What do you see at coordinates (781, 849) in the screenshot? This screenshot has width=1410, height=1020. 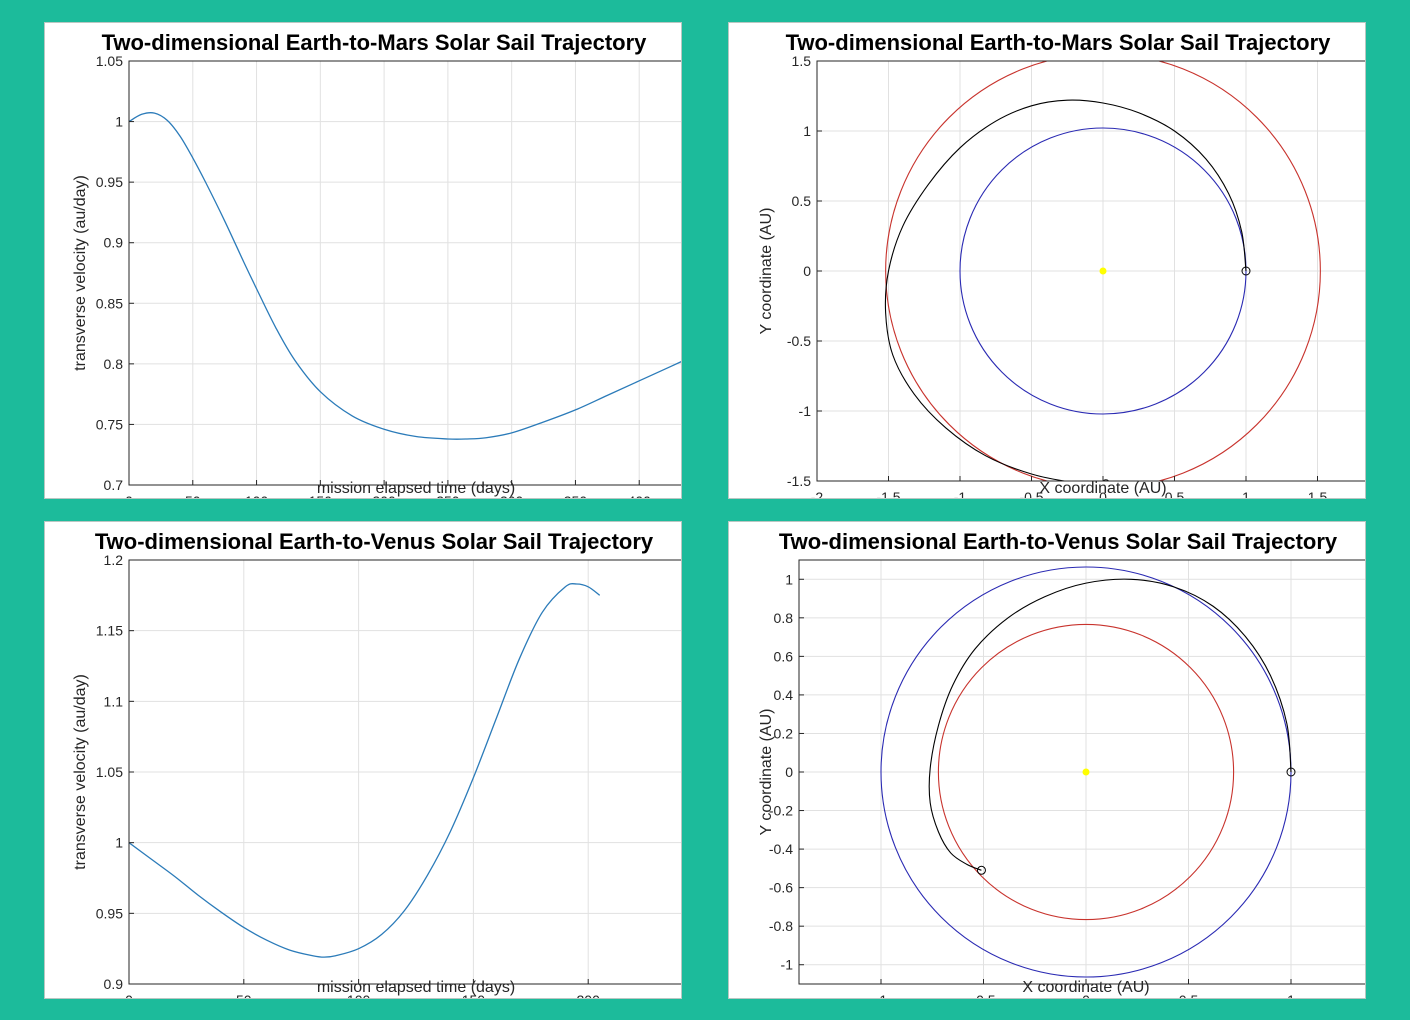 I see `y-tick-label: -0.4` at bounding box center [781, 849].